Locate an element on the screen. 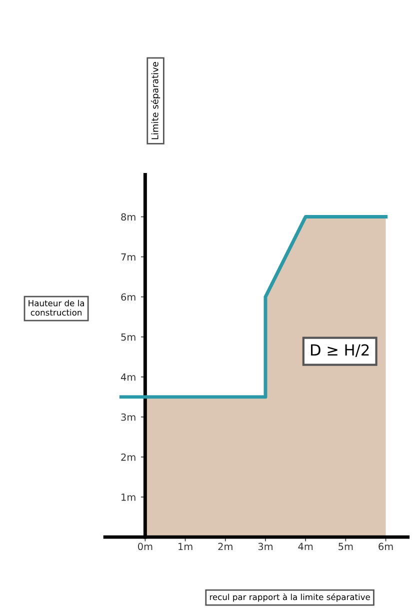 Image resolution: width=417 pixels, height=611 pixels. y-tick-label: 5m is located at coordinates (128, 337).